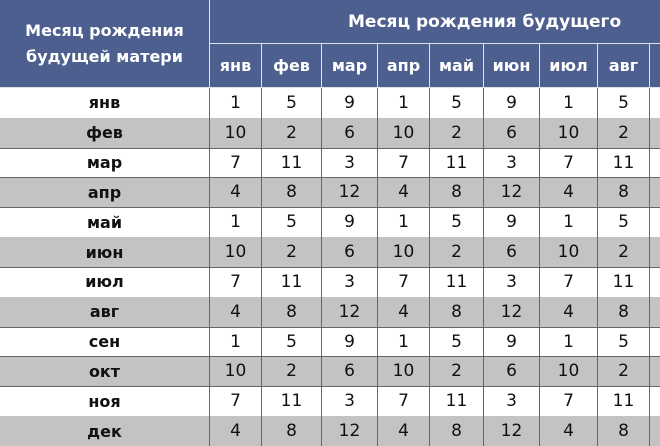 The image size is (660, 446). Describe the element at coordinates (435, 22) in the screenshot. I see `column-header: Месяц рождения будущего` at that location.